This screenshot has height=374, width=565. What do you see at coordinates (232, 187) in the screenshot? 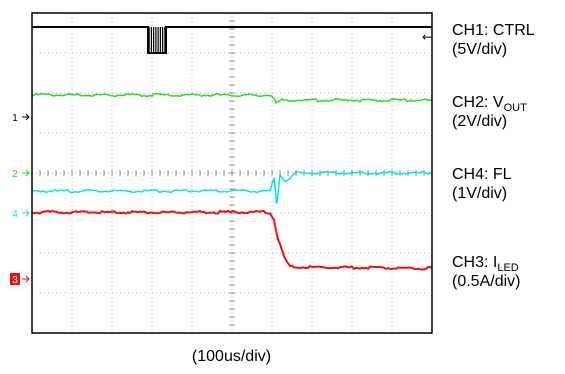
I see `trace-ch4-fl` at bounding box center [232, 187].